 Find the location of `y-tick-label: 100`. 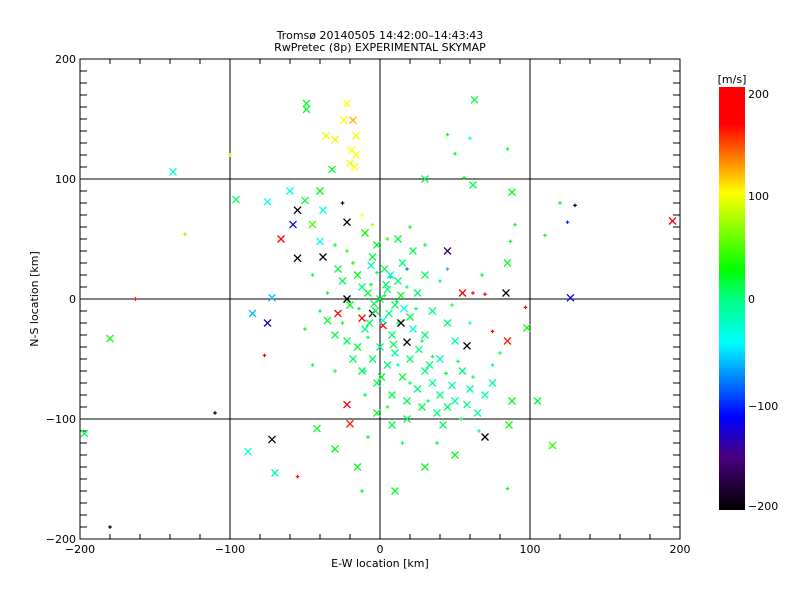

y-tick-label: 100 is located at coordinates (65, 179).